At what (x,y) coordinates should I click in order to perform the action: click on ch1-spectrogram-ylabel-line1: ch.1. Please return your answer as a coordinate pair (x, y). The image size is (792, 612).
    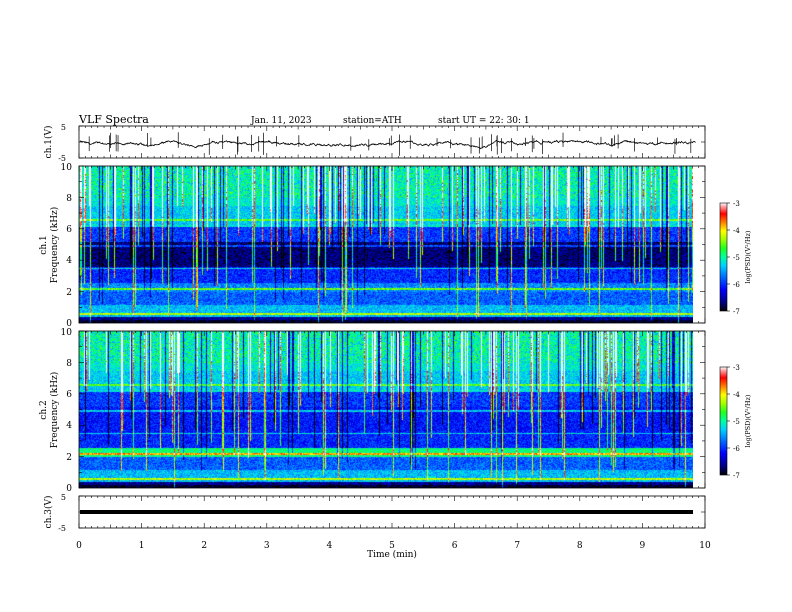
    Looking at the image, I should click on (44, 244).